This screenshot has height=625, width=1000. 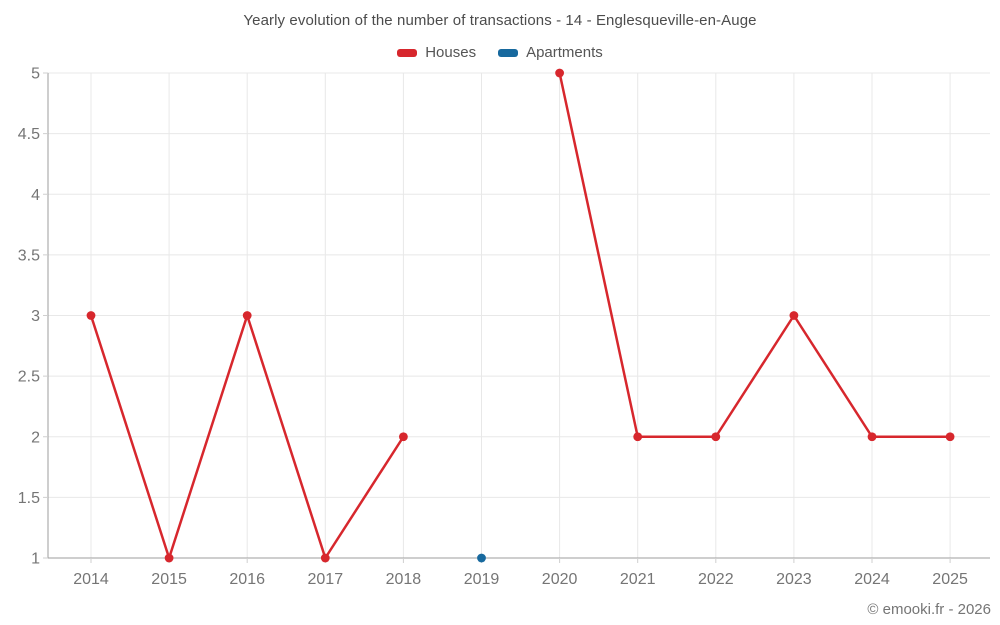 I want to click on data-point-houses-2018, so click(x=403, y=437).